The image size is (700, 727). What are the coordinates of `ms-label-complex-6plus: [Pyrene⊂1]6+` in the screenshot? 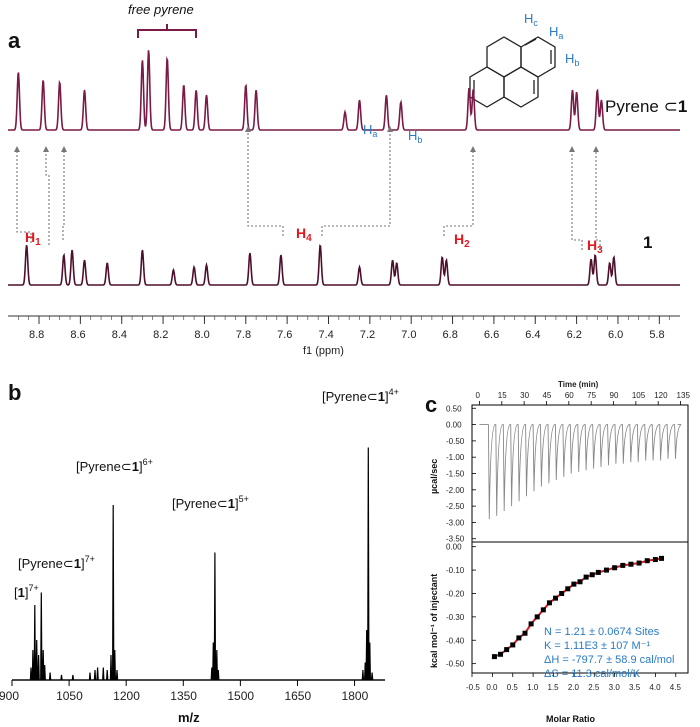 It's located at (114, 465).